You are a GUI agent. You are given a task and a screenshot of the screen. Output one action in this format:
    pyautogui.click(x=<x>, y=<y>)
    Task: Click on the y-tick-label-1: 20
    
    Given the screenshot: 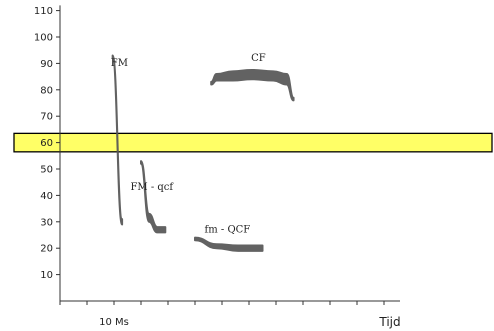 What is the action you would take?
    pyautogui.click(x=46, y=249)
    